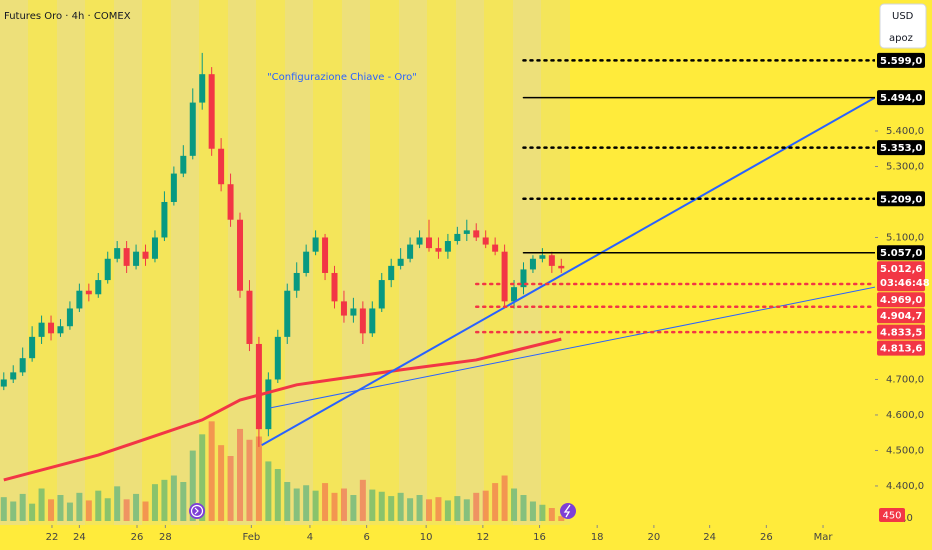 The image size is (932, 550). Describe the element at coordinates (905, 415) in the screenshot. I see `y-tick-label: 4.600,0` at that location.